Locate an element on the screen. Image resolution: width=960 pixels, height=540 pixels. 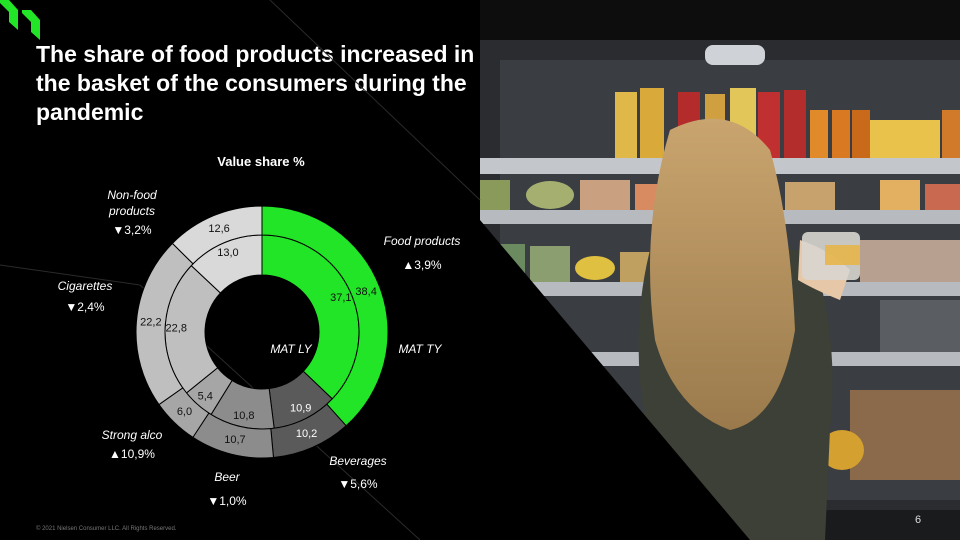
category-name-strong-alco: Strong alco is located at coordinates (132, 435).